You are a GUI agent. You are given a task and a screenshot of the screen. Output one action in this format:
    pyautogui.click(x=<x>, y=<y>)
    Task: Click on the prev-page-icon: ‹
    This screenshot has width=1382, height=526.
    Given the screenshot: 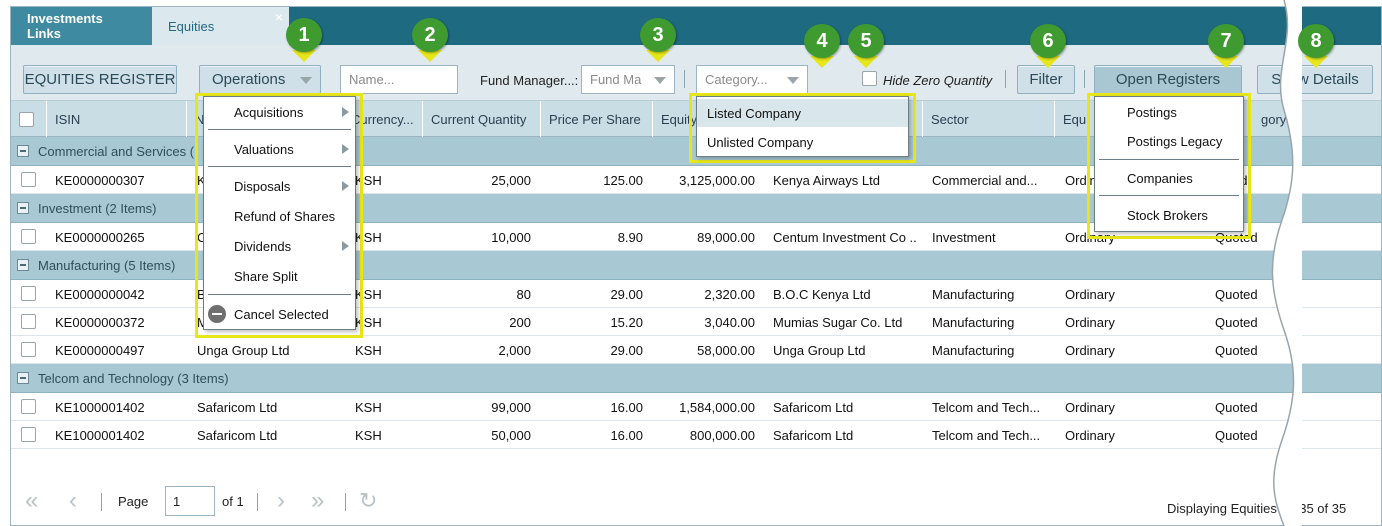 What is the action you would take?
    pyautogui.click(x=73, y=500)
    